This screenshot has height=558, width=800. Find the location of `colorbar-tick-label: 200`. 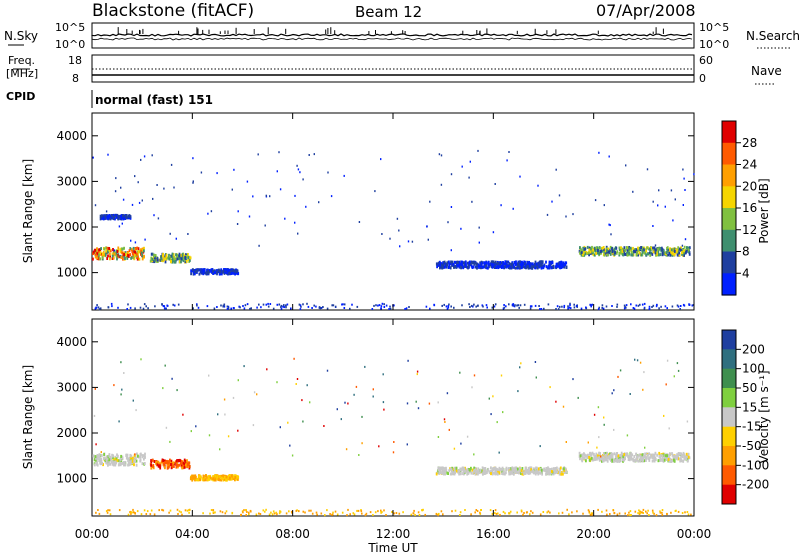

colorbar-tick-label: 200 is located at coordinates (753, 349).